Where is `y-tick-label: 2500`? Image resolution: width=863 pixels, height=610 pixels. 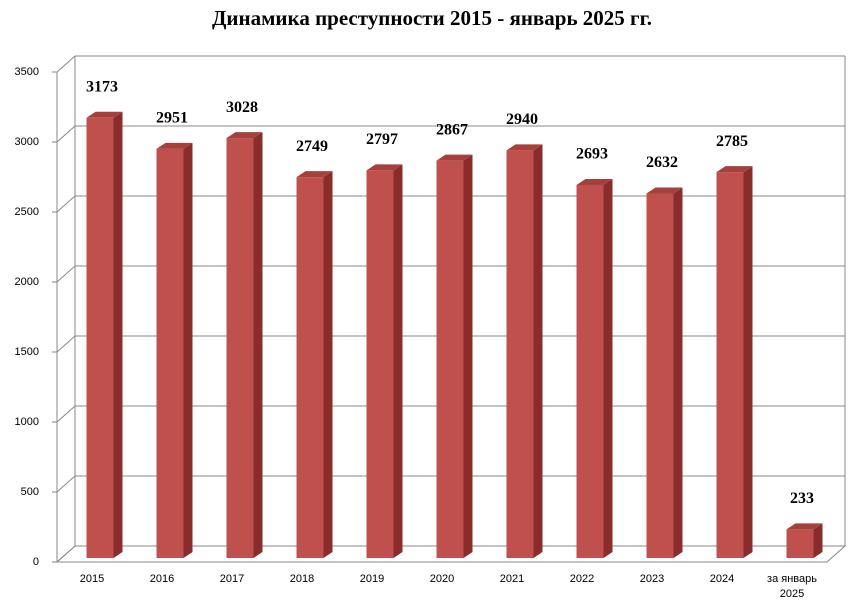
y-tick-label: 2500 is located at coordinates (27, 212).